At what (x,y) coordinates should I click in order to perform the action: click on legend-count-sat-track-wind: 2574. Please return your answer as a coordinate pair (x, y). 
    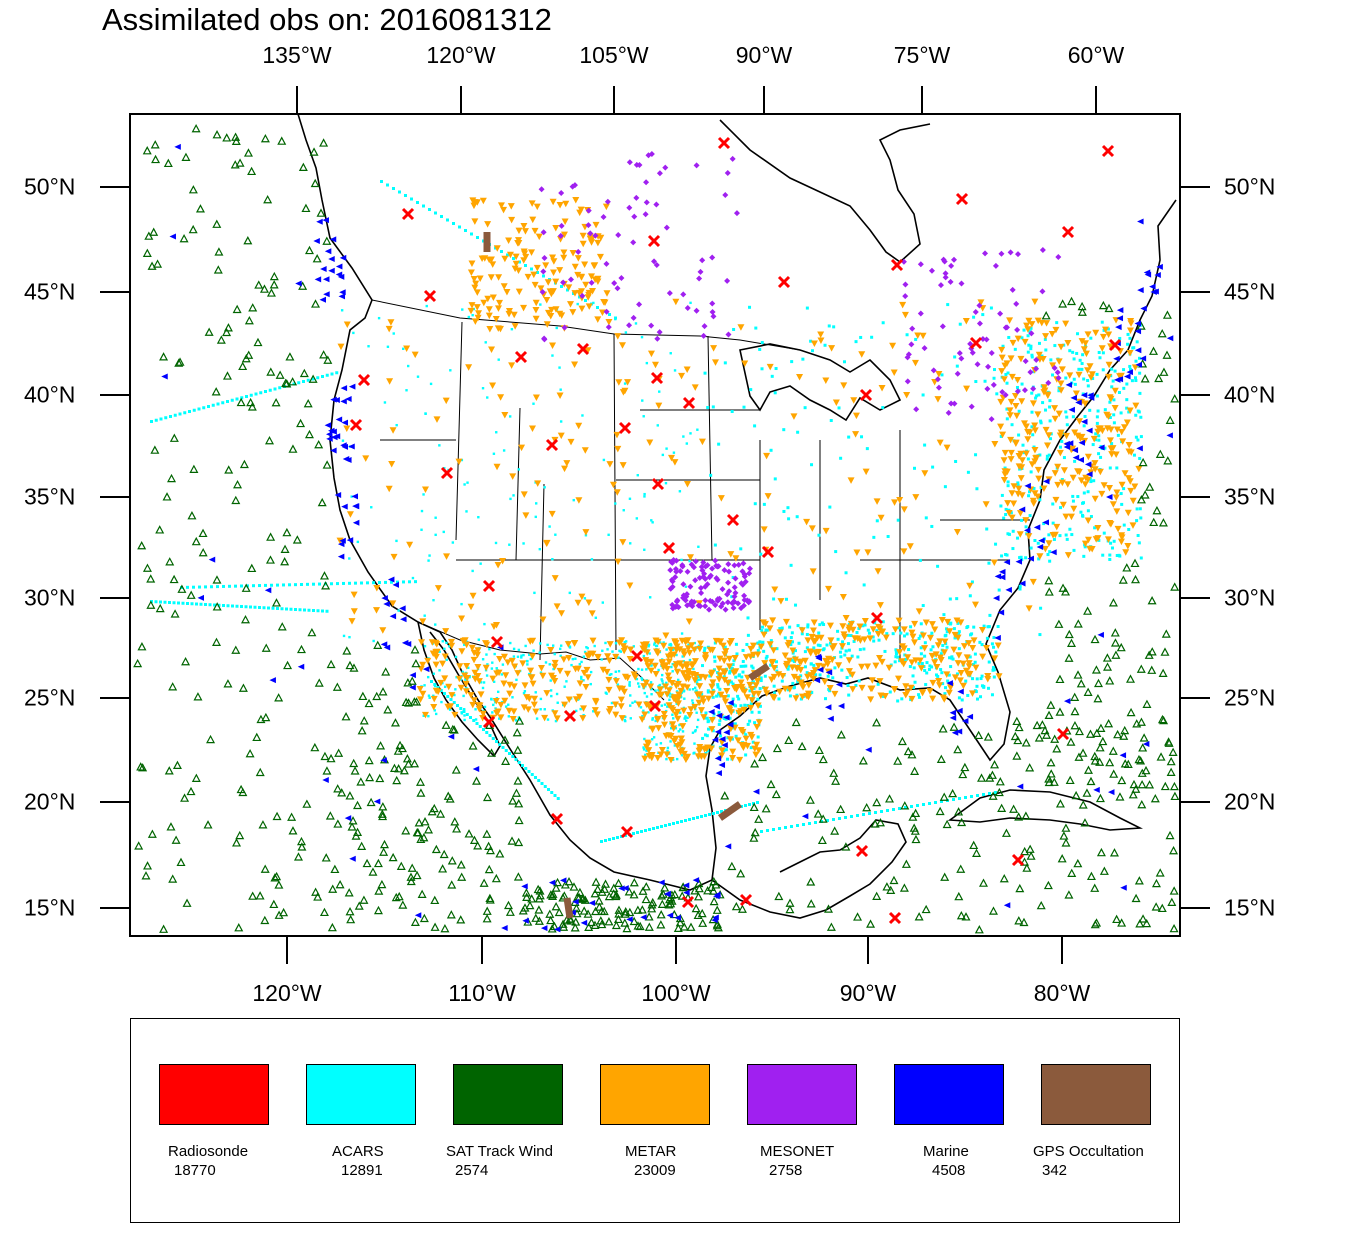
    Looking at the image, I should click on (472, 1170).